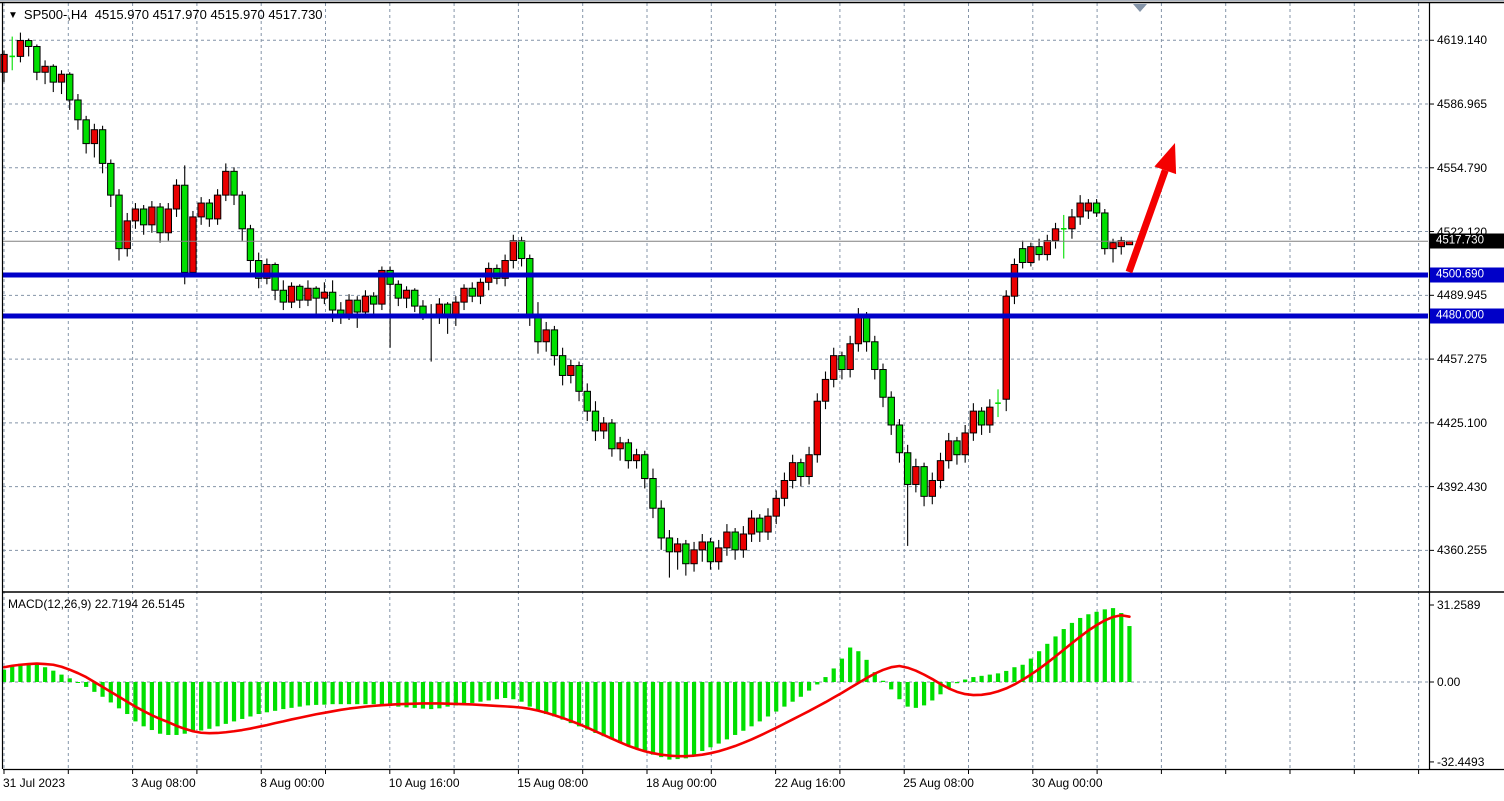 The image size is (1504, 801). I want to click on chart-shift-marker-icon, so click(1140, 8).